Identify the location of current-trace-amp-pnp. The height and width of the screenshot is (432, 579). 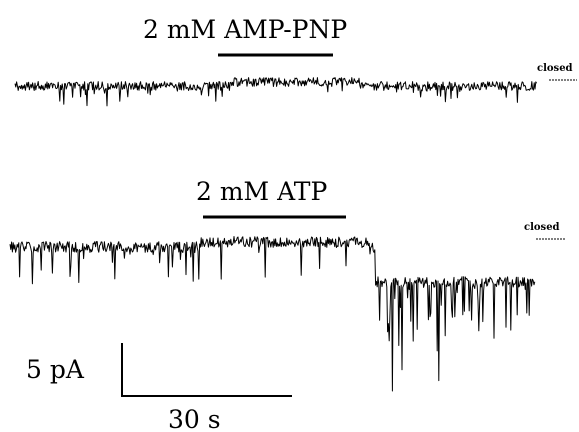
(276, 92).